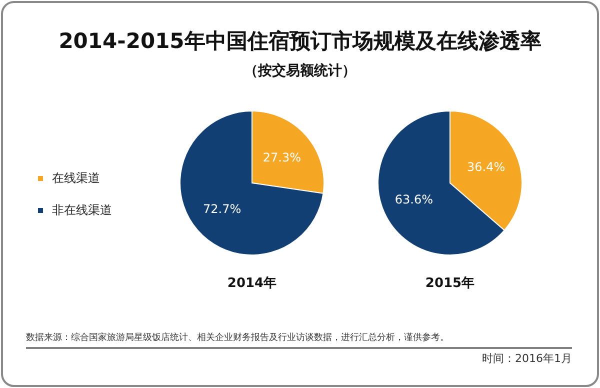 This screenshot has height=388, width=600. What do you see at coordinates (222, 209) in the screenshot?
I see `data-label: 72.7%` at bounding box center [222, 209].